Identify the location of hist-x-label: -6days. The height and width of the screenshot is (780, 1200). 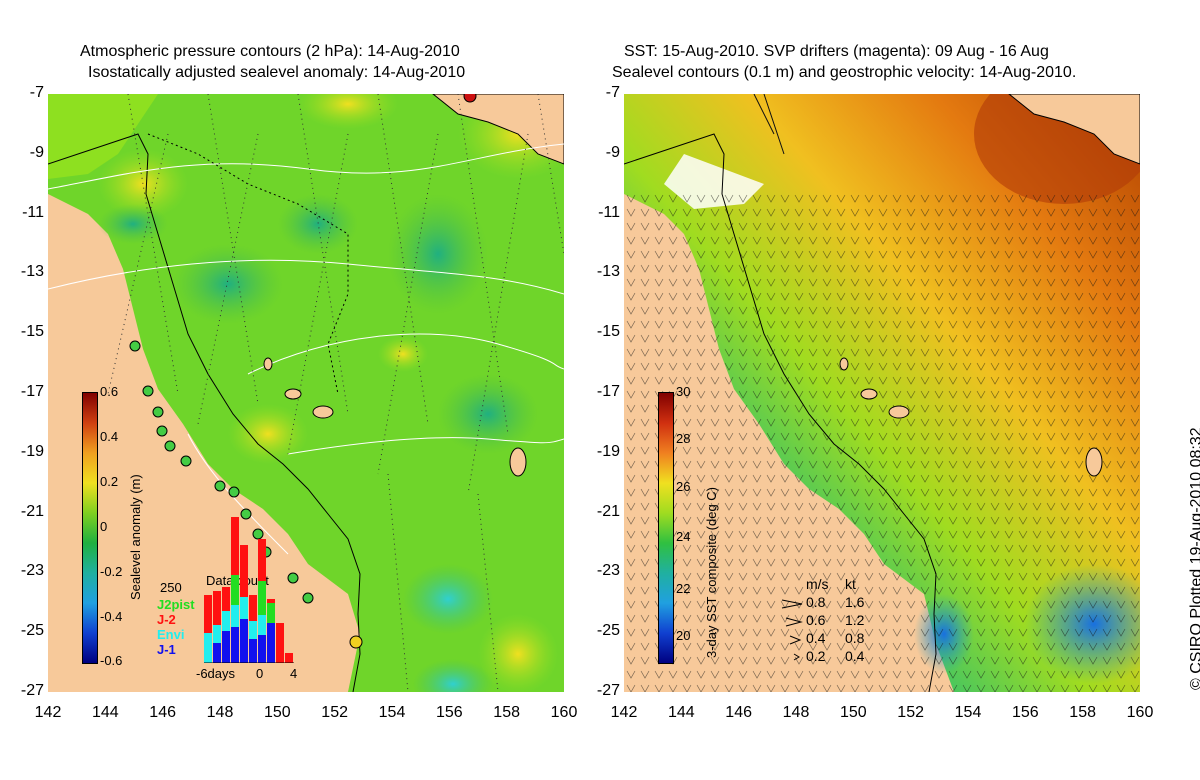
(216, 673).